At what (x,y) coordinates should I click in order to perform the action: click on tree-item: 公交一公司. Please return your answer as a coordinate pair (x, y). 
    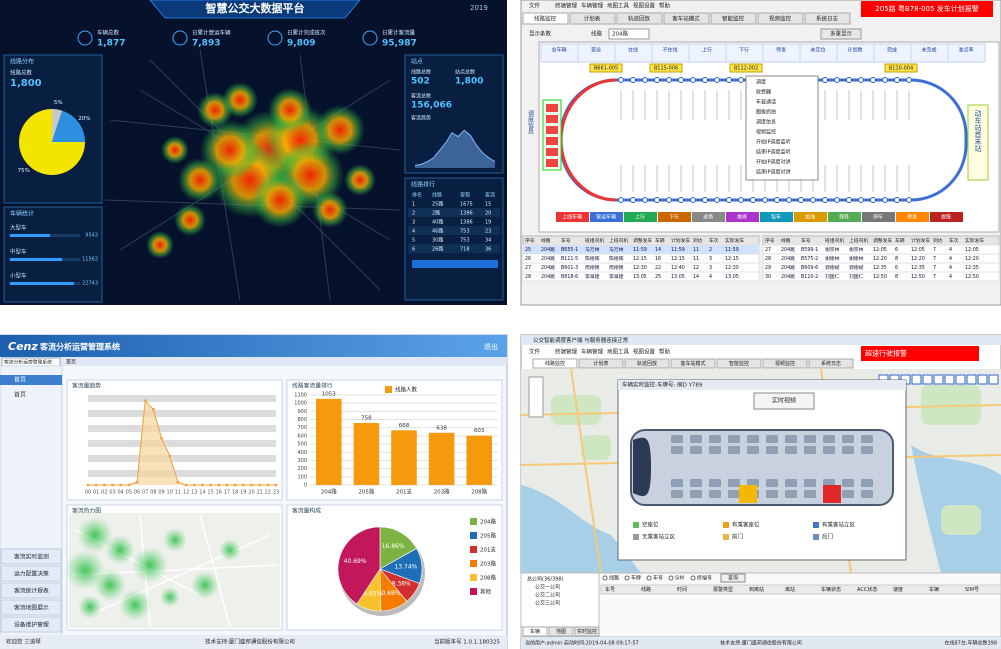
    Looking at the image, I should click on (547, 587).